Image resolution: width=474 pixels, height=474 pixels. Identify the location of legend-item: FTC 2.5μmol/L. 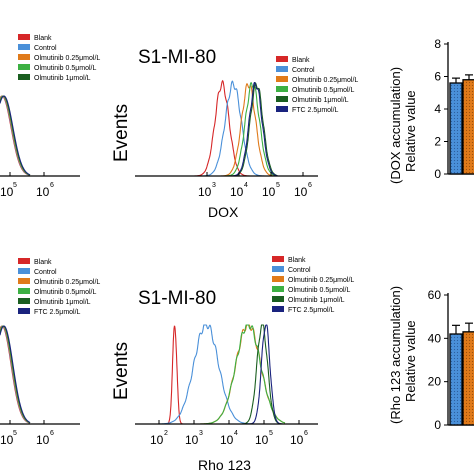
(307, 110).